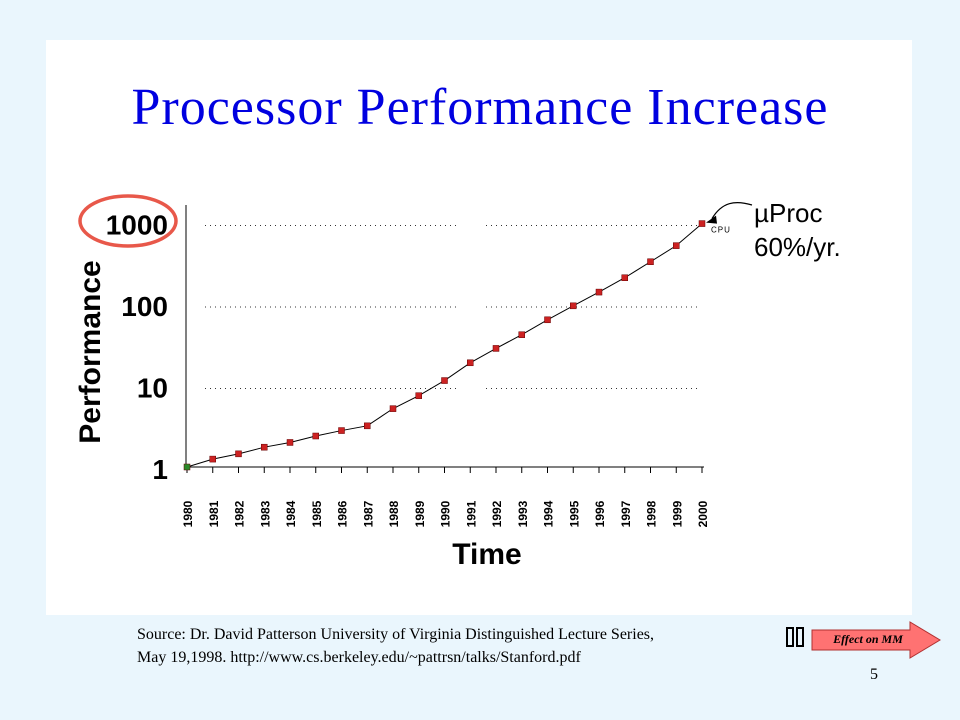 The width and height of the screenshot is (960, 720). I want to click on annotation-label-2: 60%/yr., so click(797, 247).